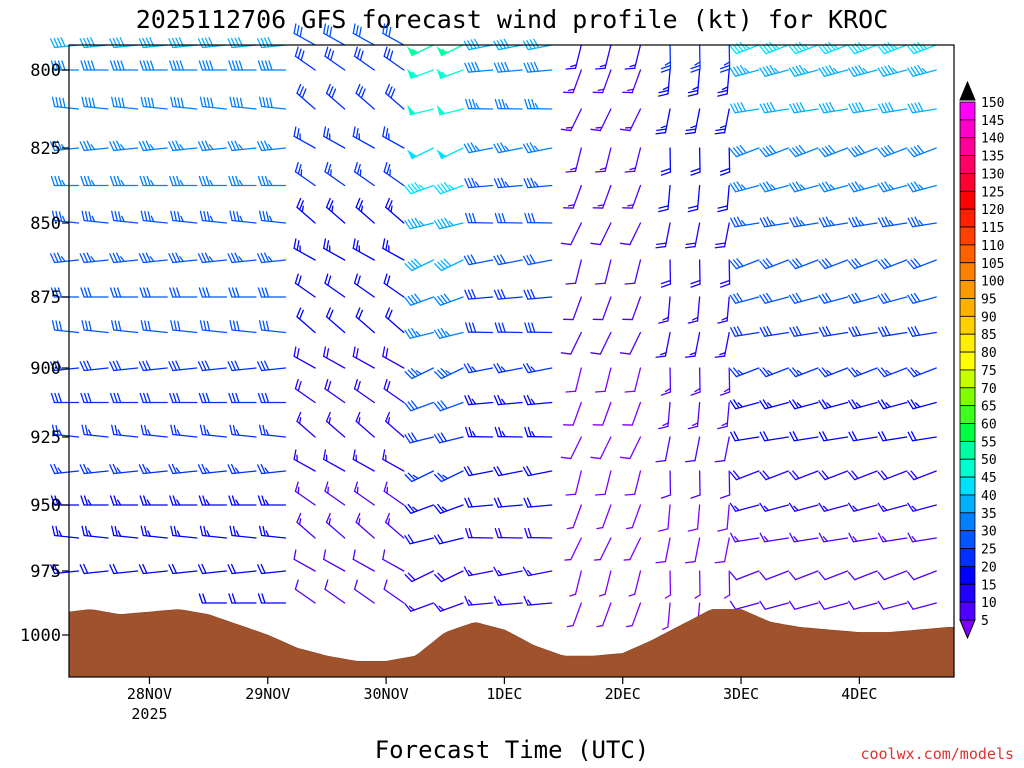  What do you see at coordinates (989, 460) in the screenshot?
I see `colorbar-label: 50` at bounding box center [989, 460].